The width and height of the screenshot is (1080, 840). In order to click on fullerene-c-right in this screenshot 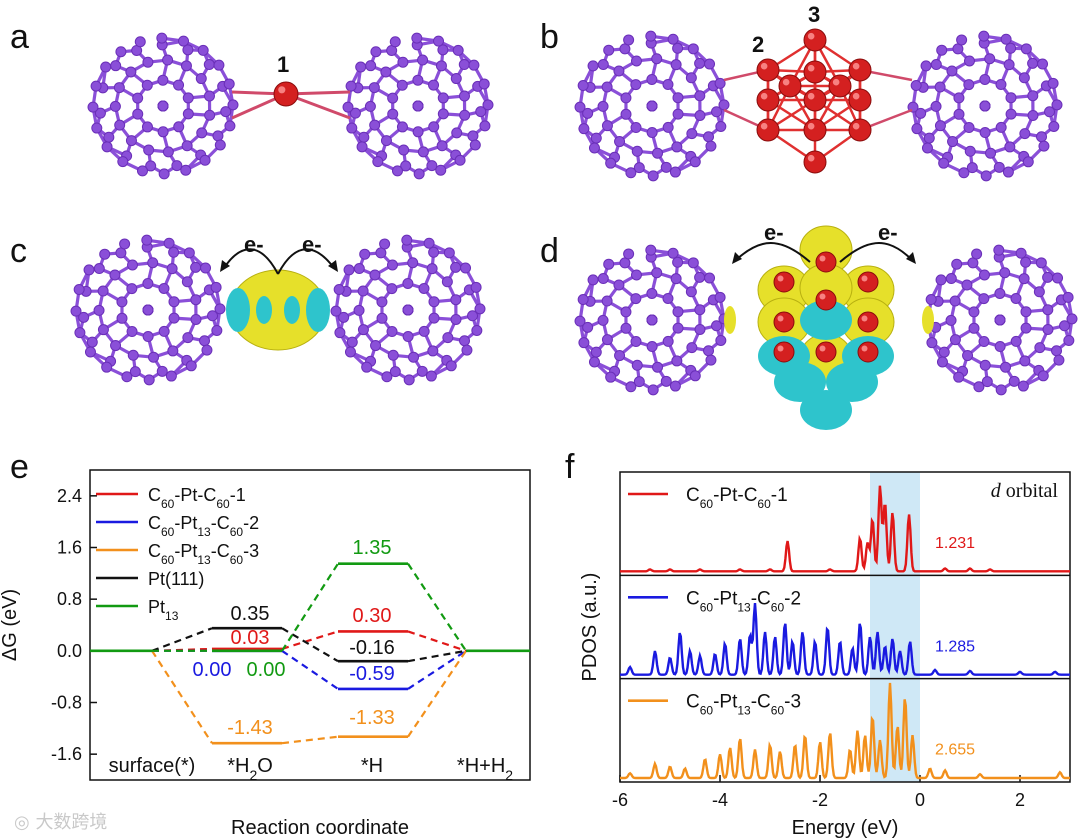, I will do `click(408, 310)`.